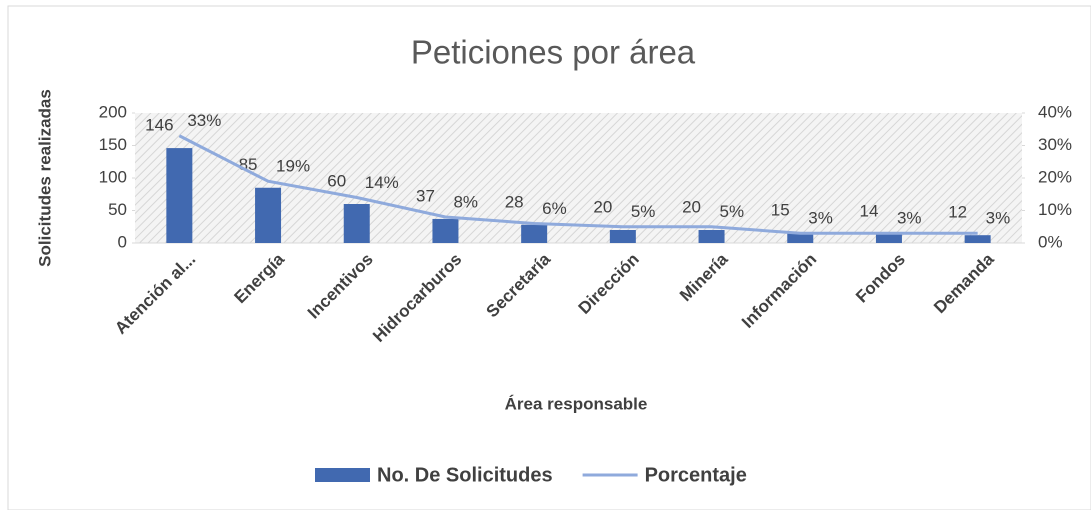 The width and height of the screenshot is (1091, 510). I want to click on bar-value-label: 12, so click(957, 212).